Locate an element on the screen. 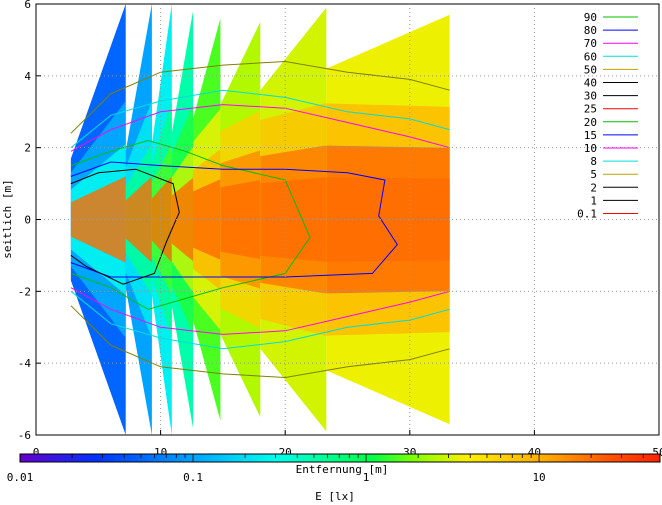 The image size is (662, 505). legend-label: 30 is located at coordinates (590, 96).